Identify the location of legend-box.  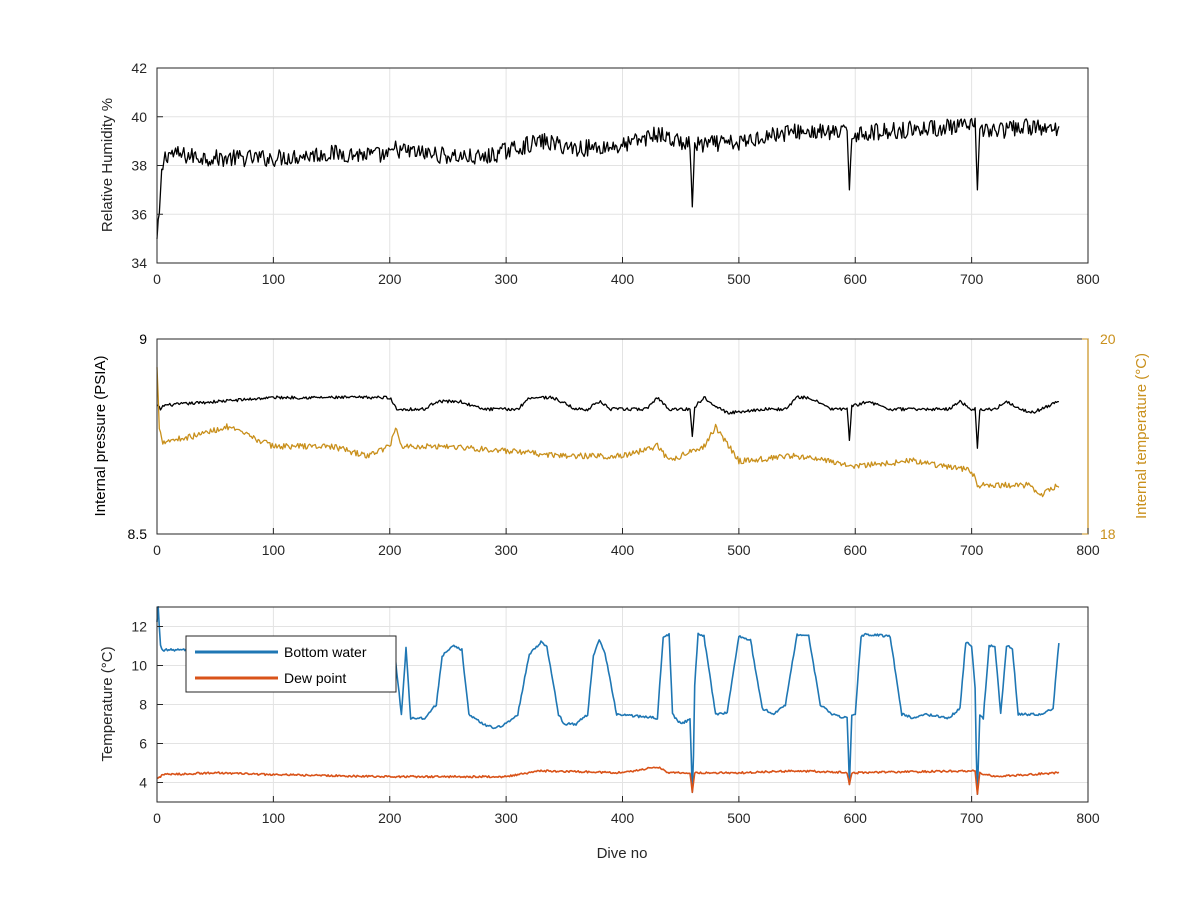
(291, 664).